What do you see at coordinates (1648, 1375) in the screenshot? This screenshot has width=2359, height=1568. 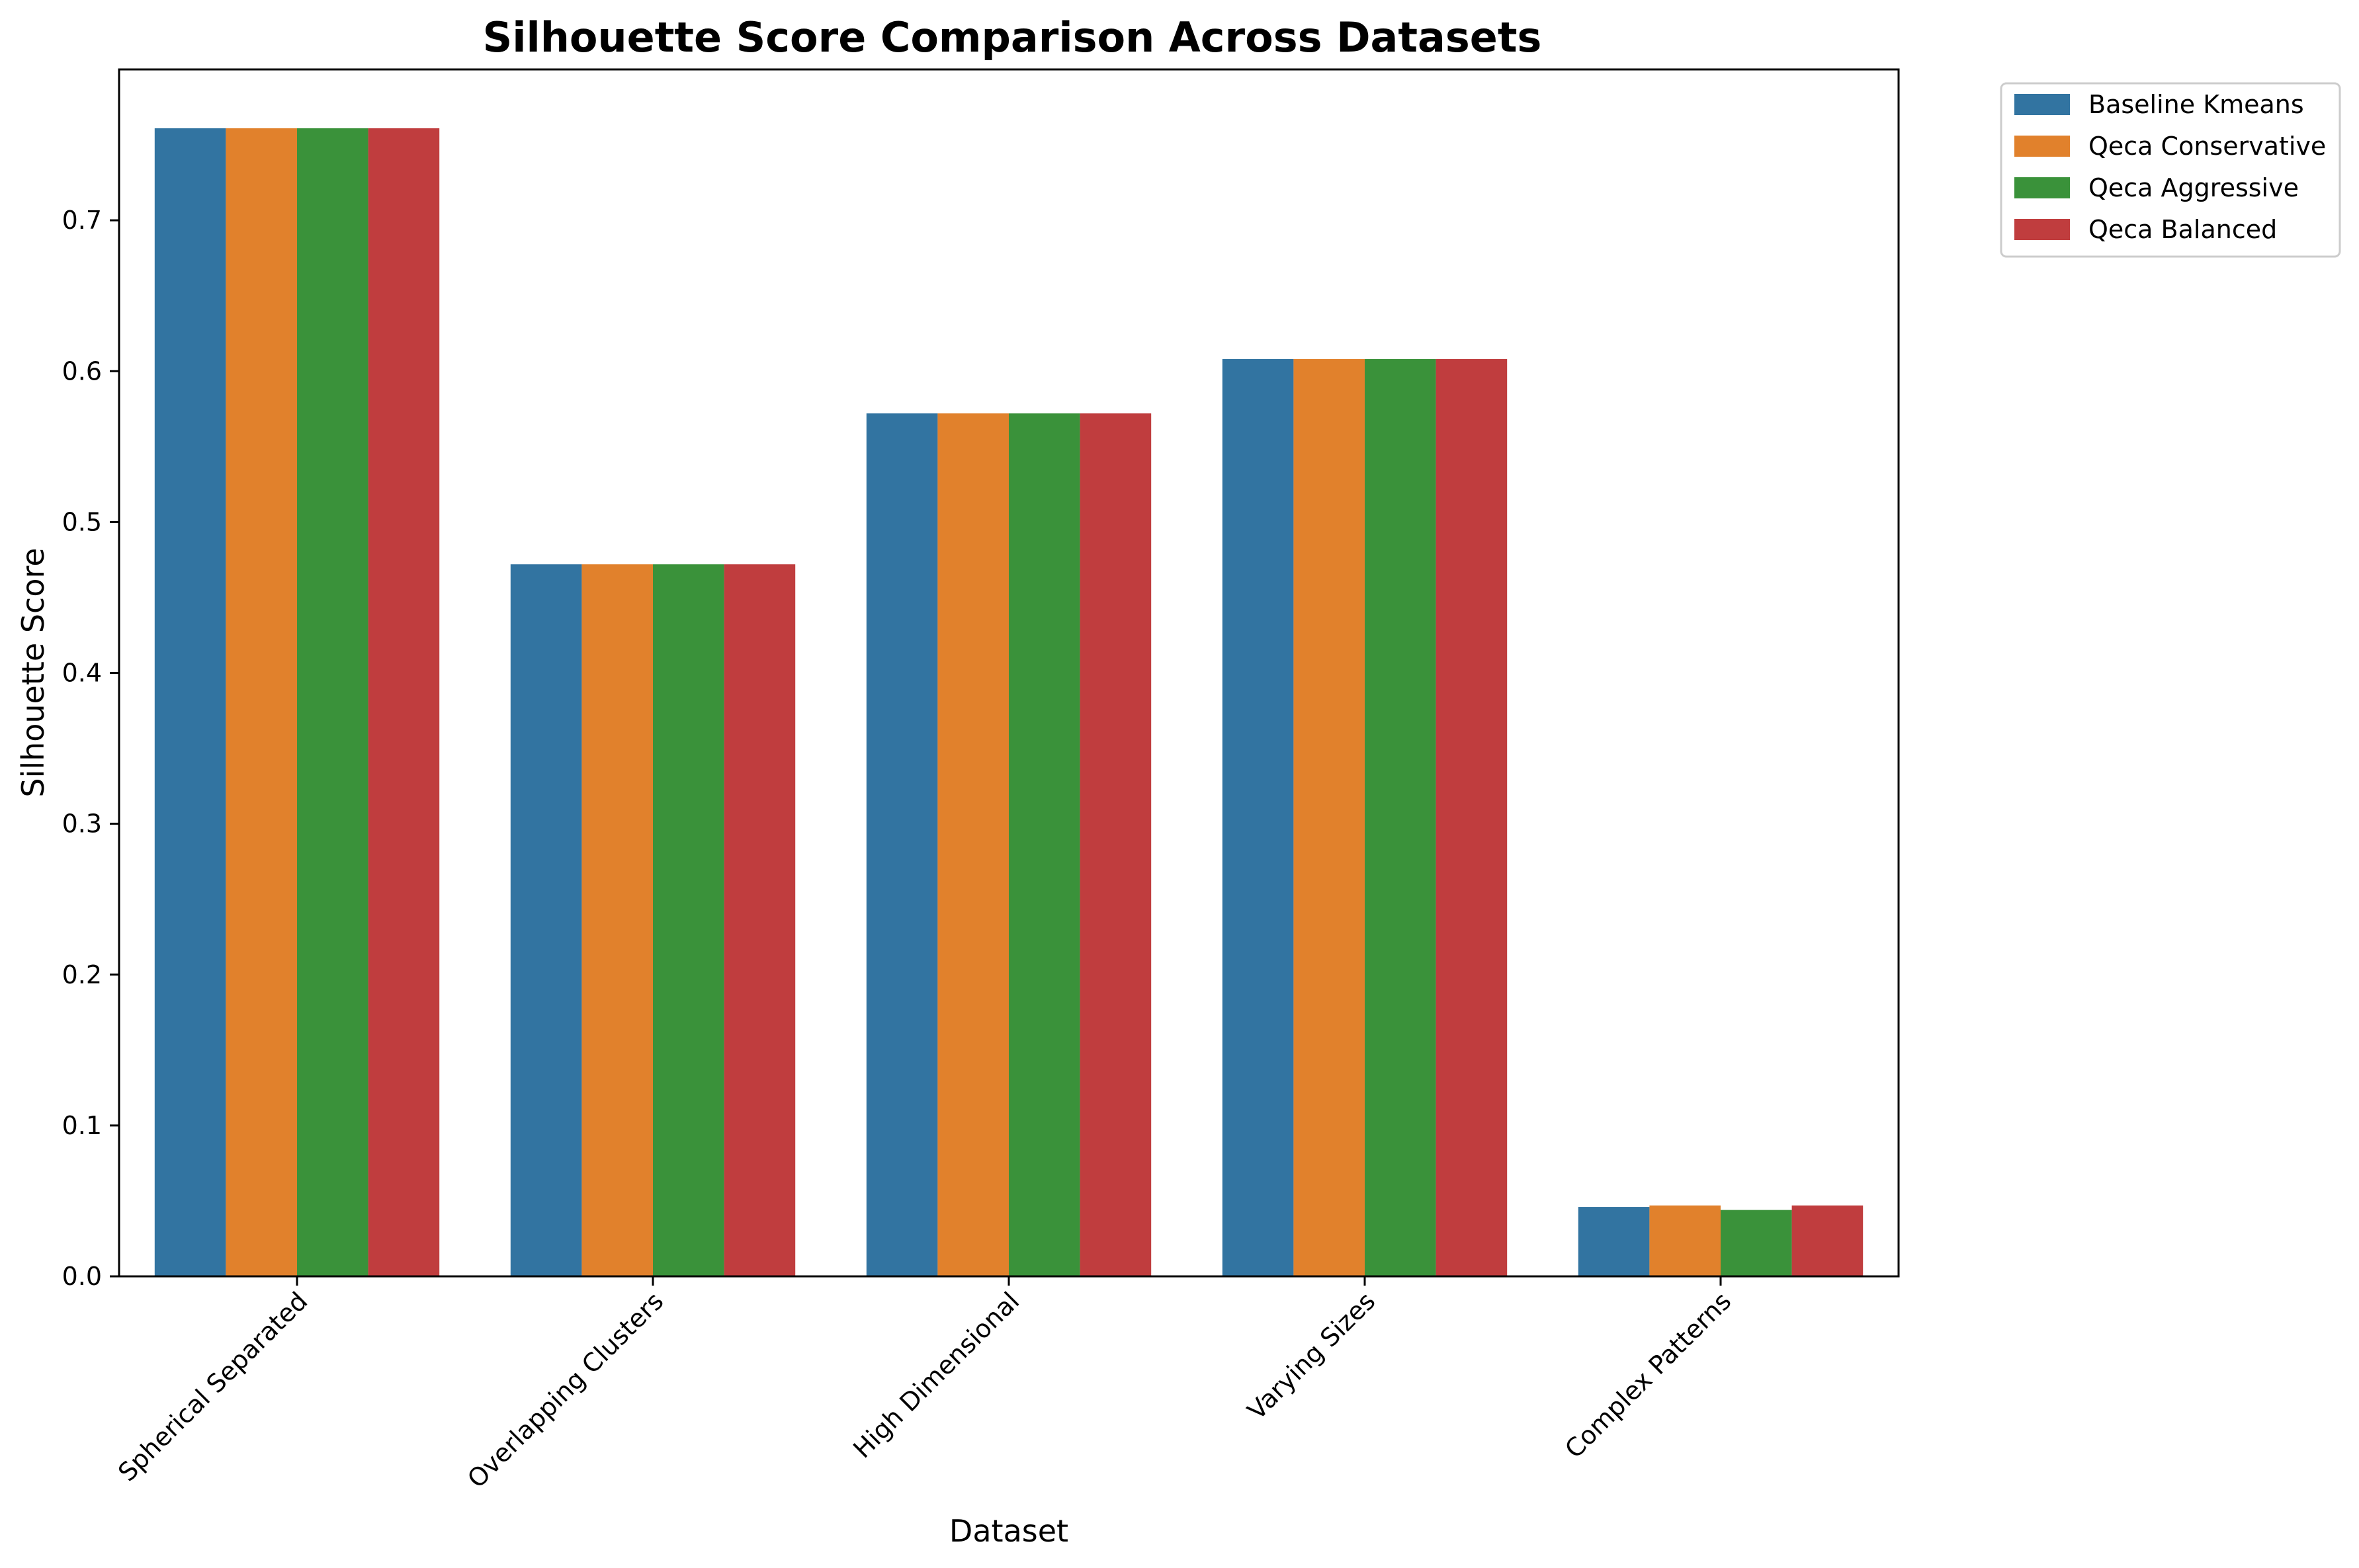 I see `x-tick-label: Complex Patterns` at bounding box center [1648, 1375].